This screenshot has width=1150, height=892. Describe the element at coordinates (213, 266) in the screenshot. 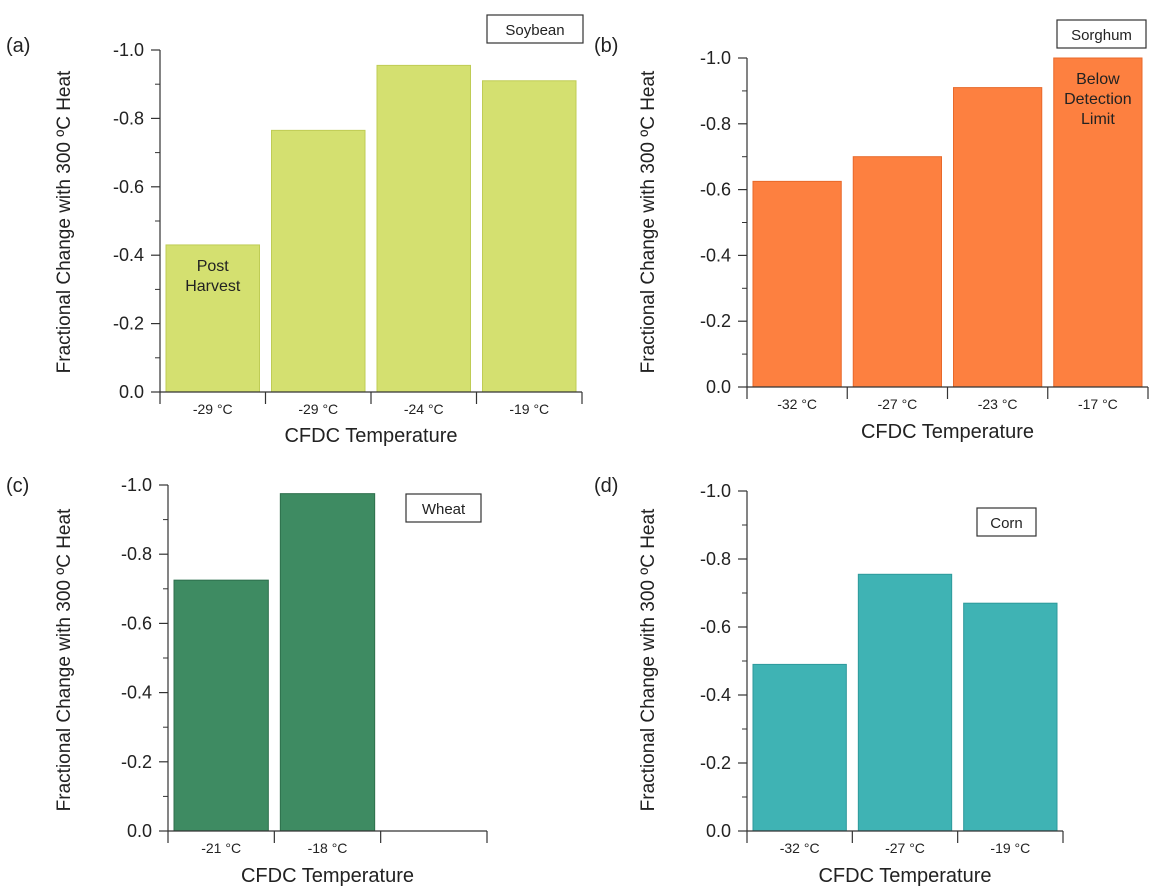

I see `bar-annotation: Post` at that location.